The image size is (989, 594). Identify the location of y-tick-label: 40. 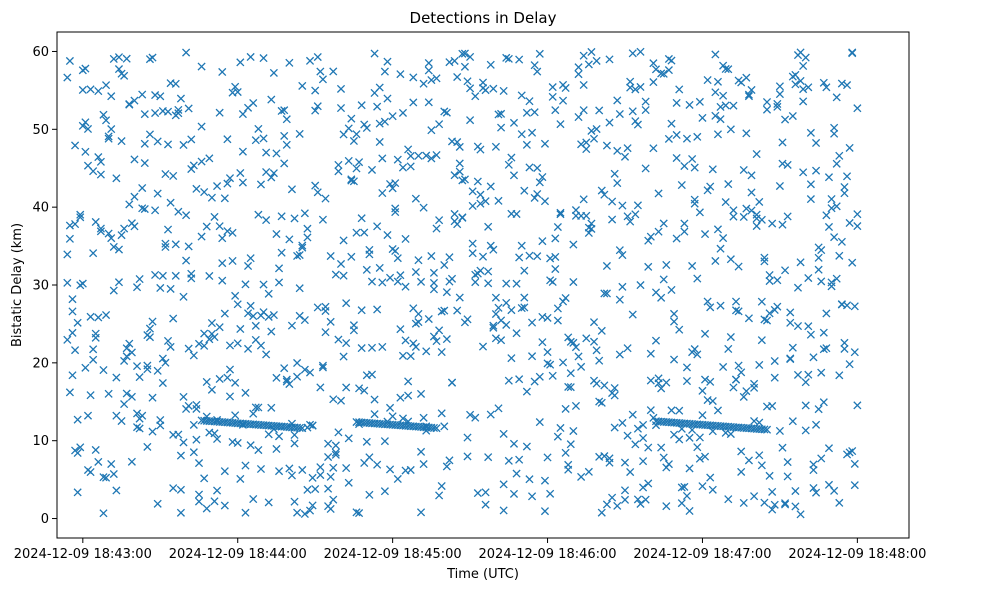
(40, 208).